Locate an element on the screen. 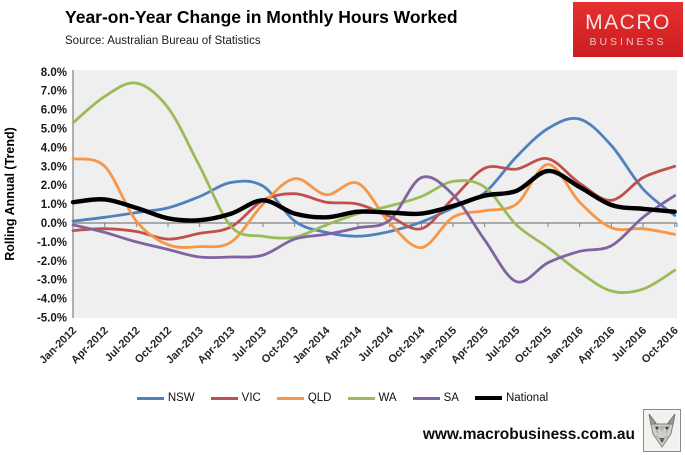 The height and width of the screenshot is (455, 685). legend-item-WA: WA is located at coordinates (372, 398).